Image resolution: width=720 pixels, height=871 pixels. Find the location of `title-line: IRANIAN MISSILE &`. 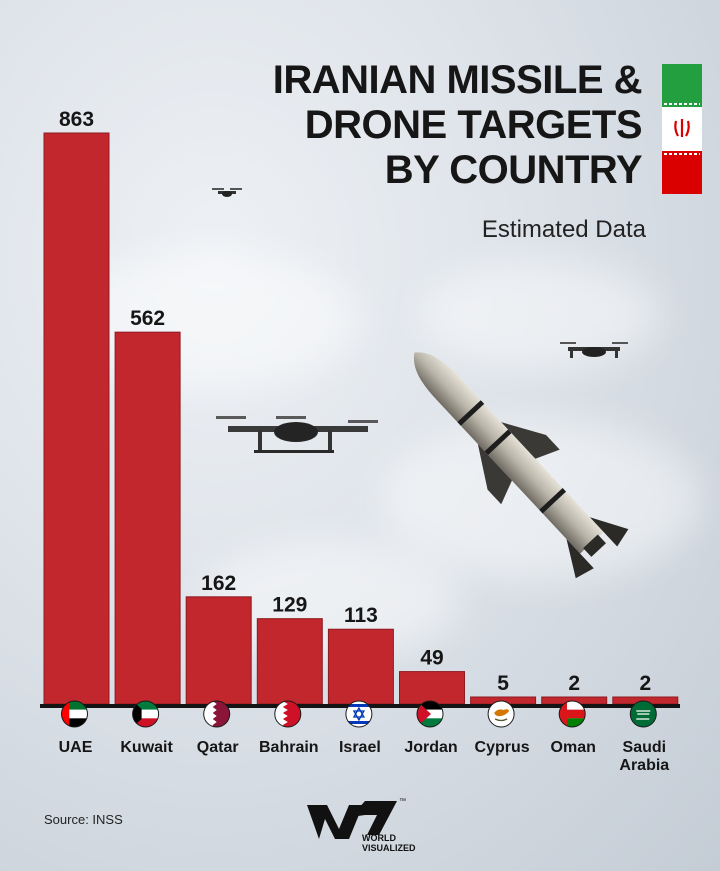

title-line: IRANIAN MISSILE & is located at coordinates (457, 80).